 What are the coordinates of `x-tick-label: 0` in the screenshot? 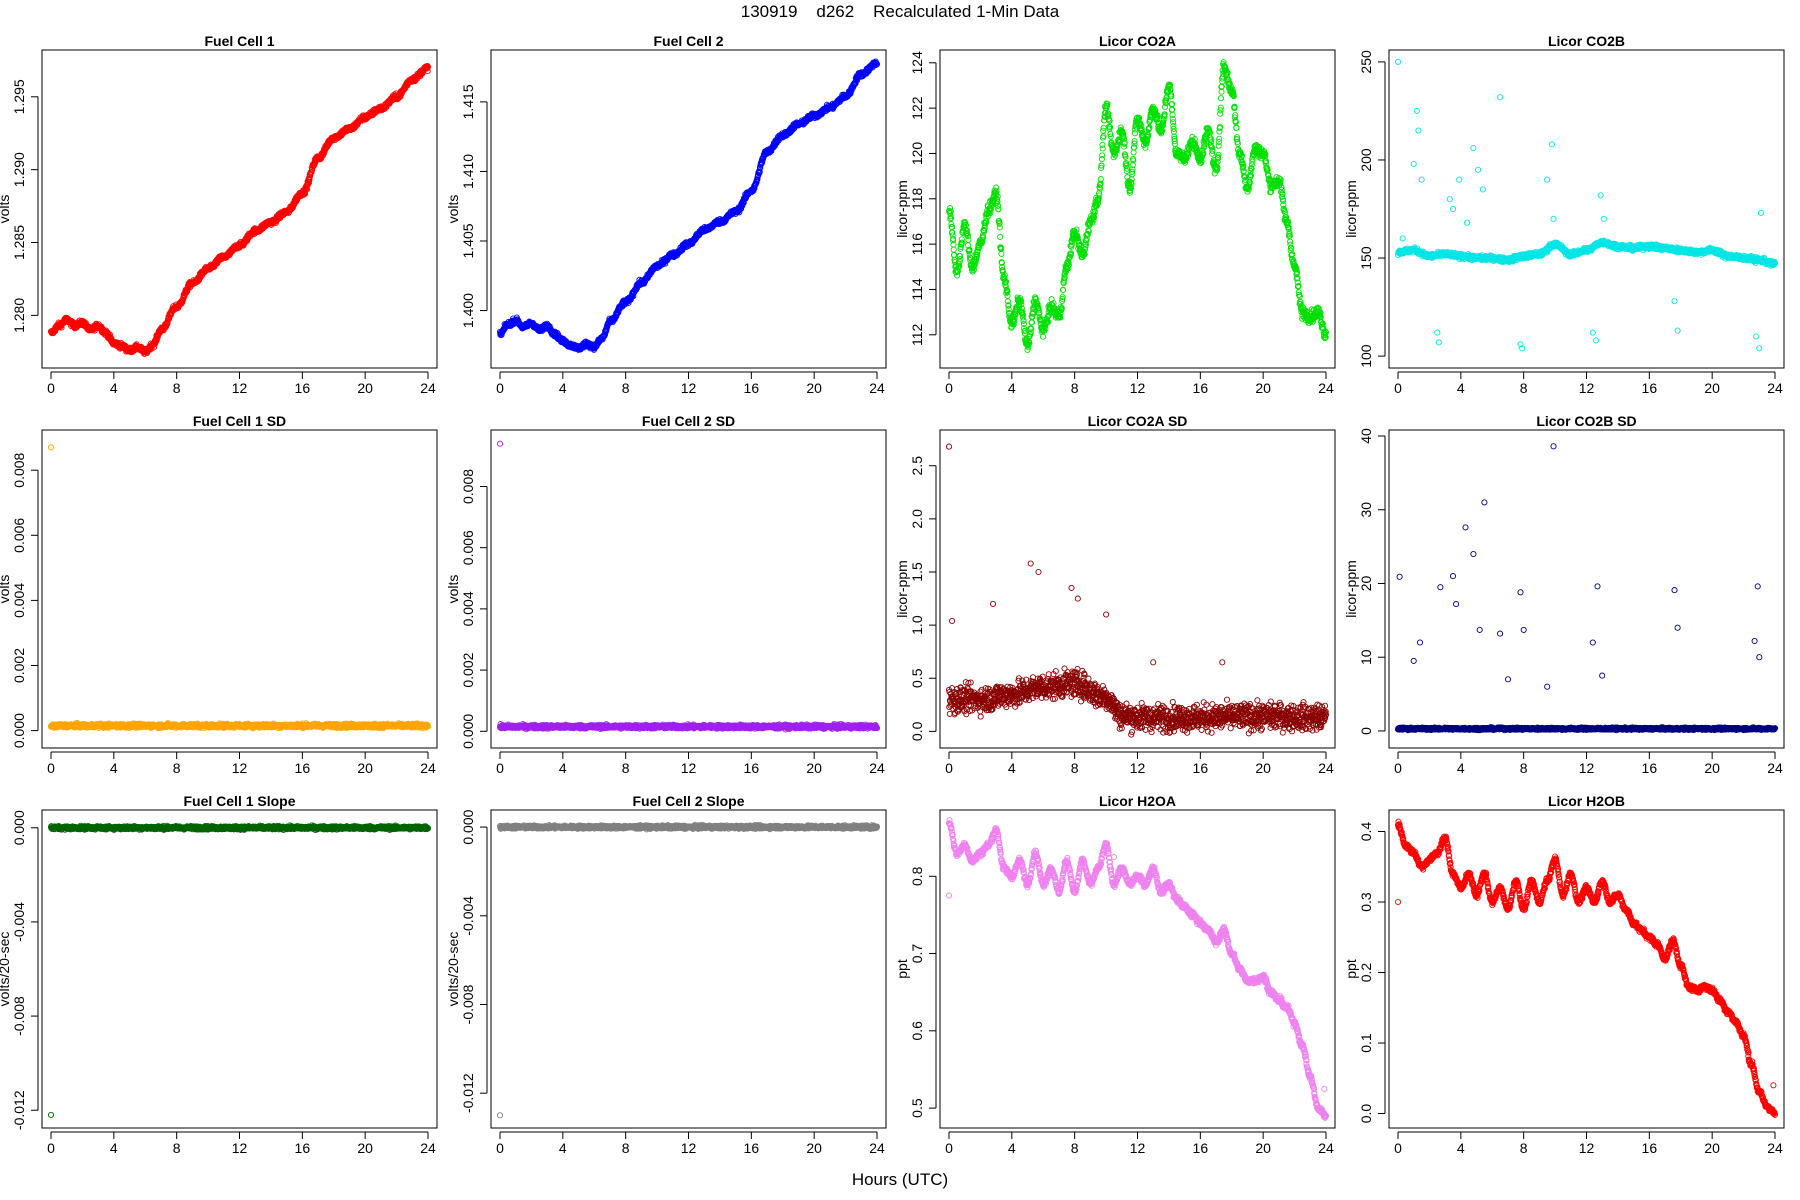 It's located at (51, 388).